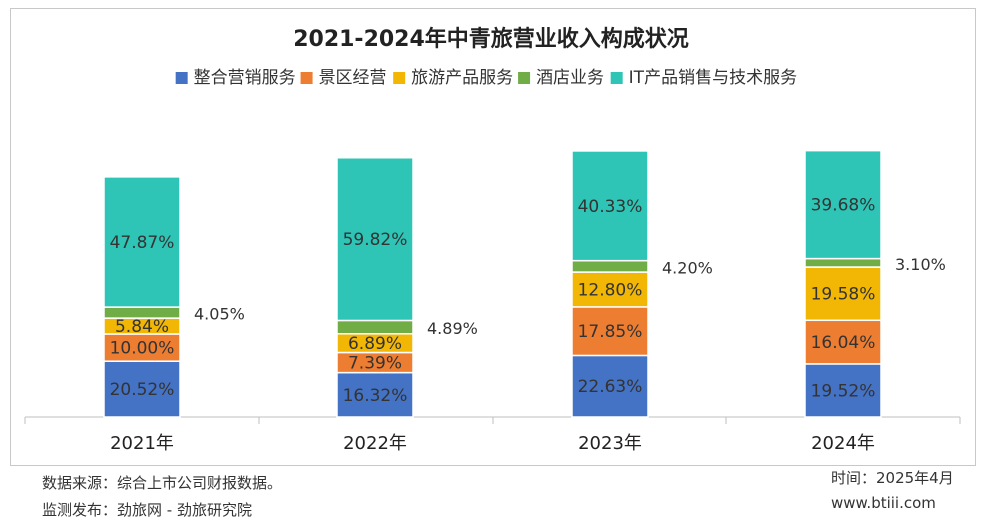 This screenshot has width=982, height=528. I want to click on chart-title: 2021-2024年中青旅营业收入构成状况, so click(491, 39).